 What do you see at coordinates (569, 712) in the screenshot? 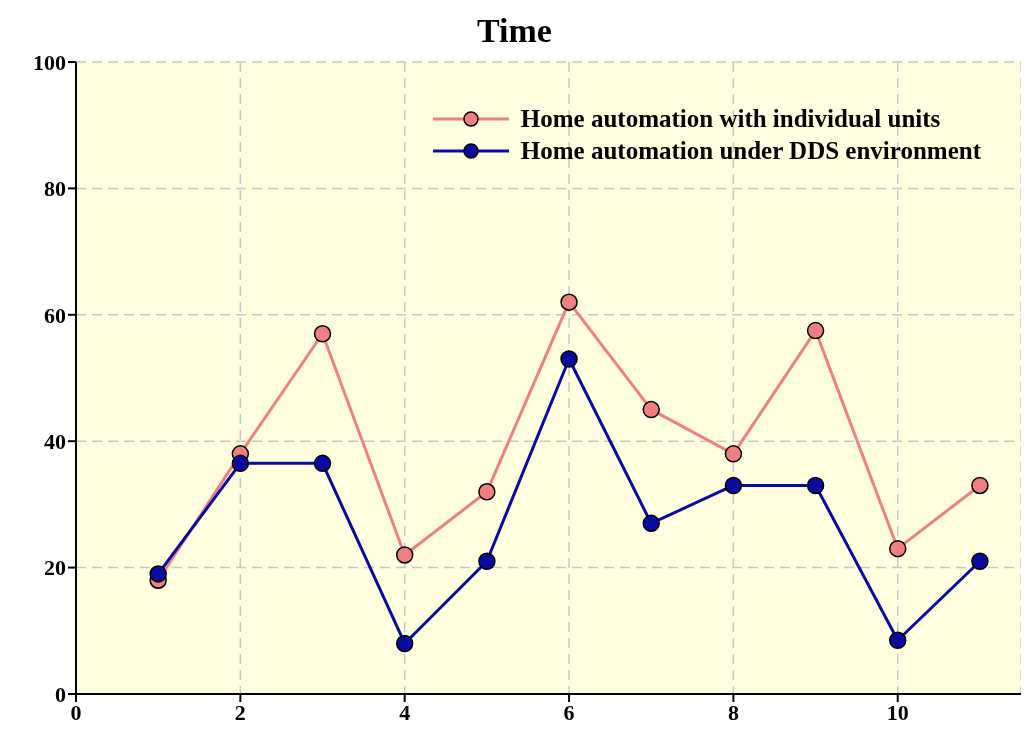
I see `x-tick-label: 6` at bounding box center [569, 712].